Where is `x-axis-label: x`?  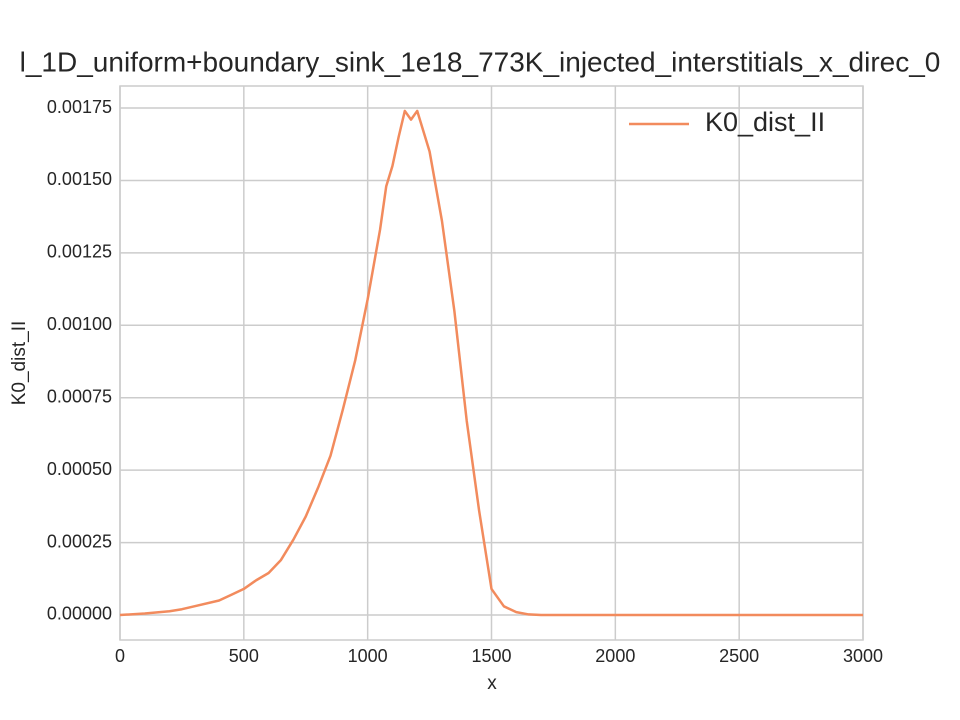
x-axis-label: x is located at coordinates (492, 683).